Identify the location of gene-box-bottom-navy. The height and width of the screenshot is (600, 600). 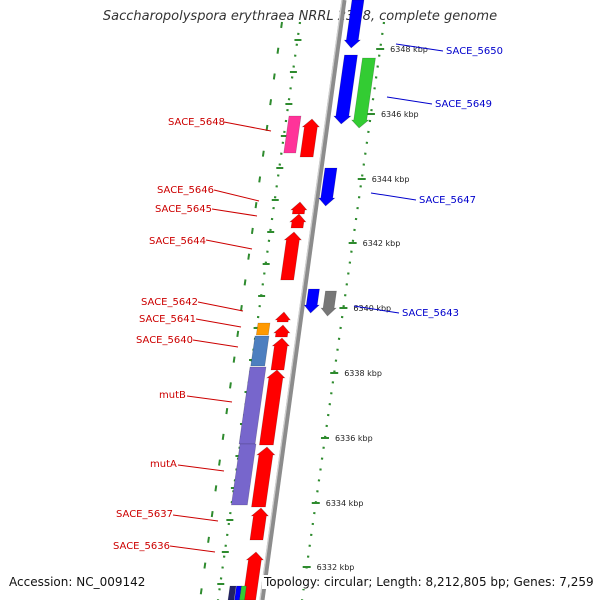
(232, 592).